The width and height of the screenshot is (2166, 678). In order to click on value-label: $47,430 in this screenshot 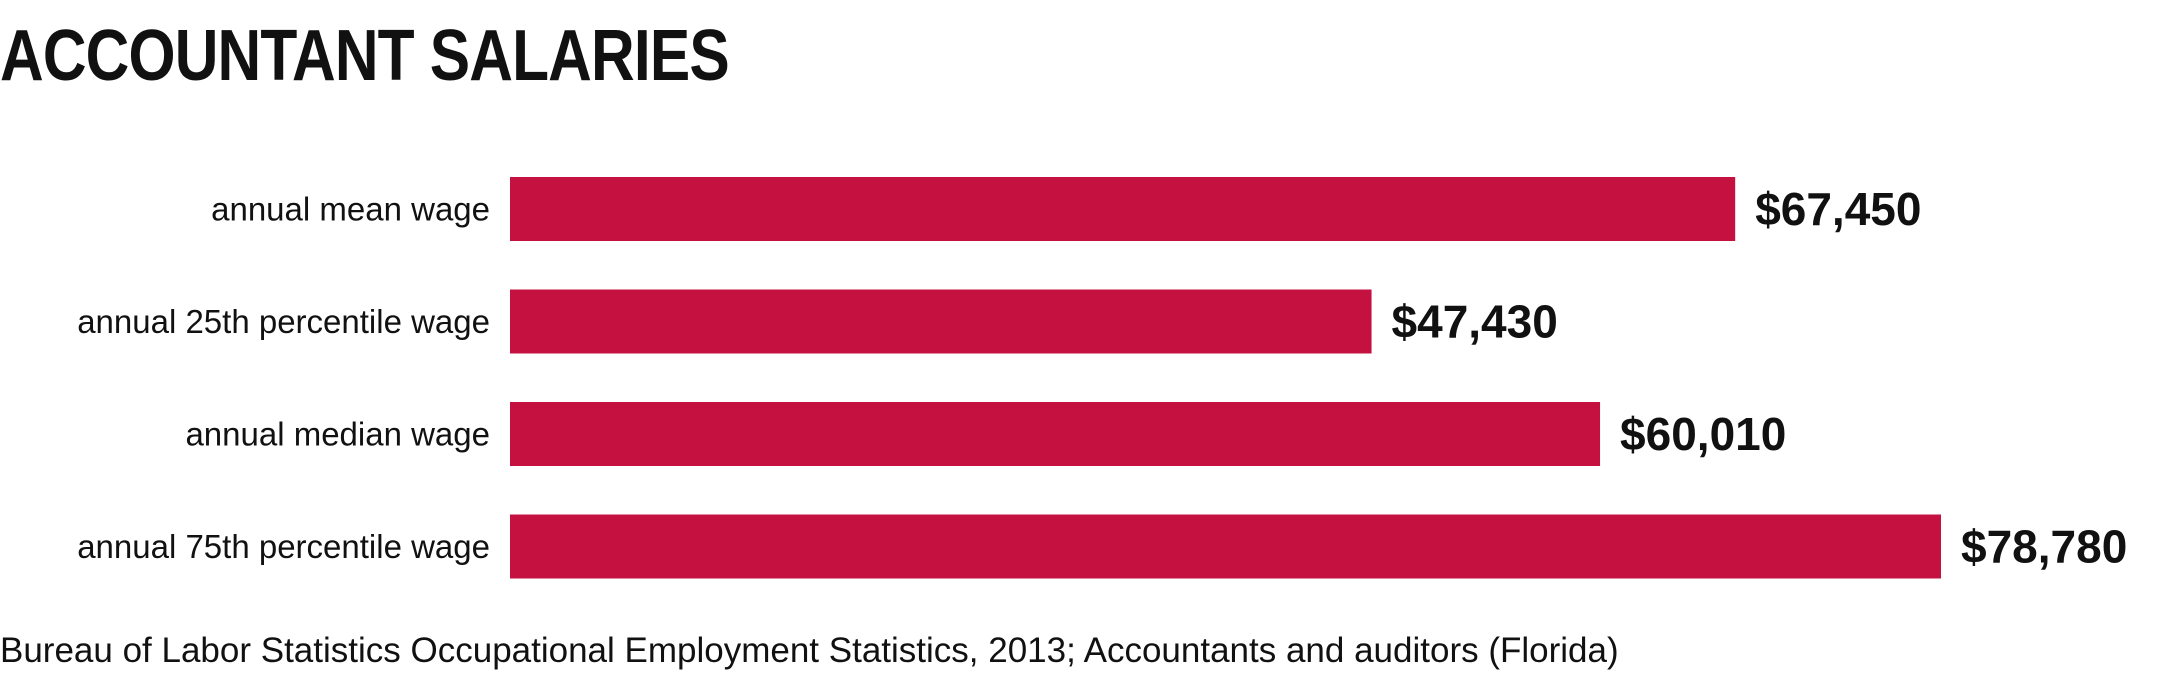, I will do `click(1475, 322)`.